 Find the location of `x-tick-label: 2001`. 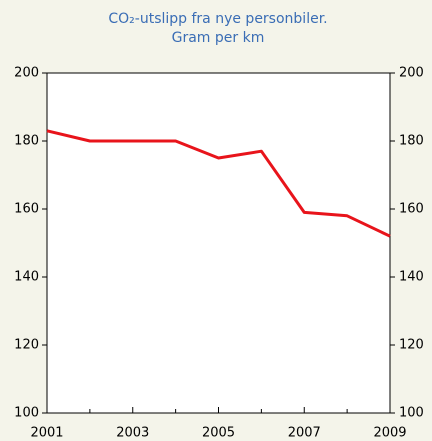

x-tick-label: 2001 is located at coordinates (46, 433).